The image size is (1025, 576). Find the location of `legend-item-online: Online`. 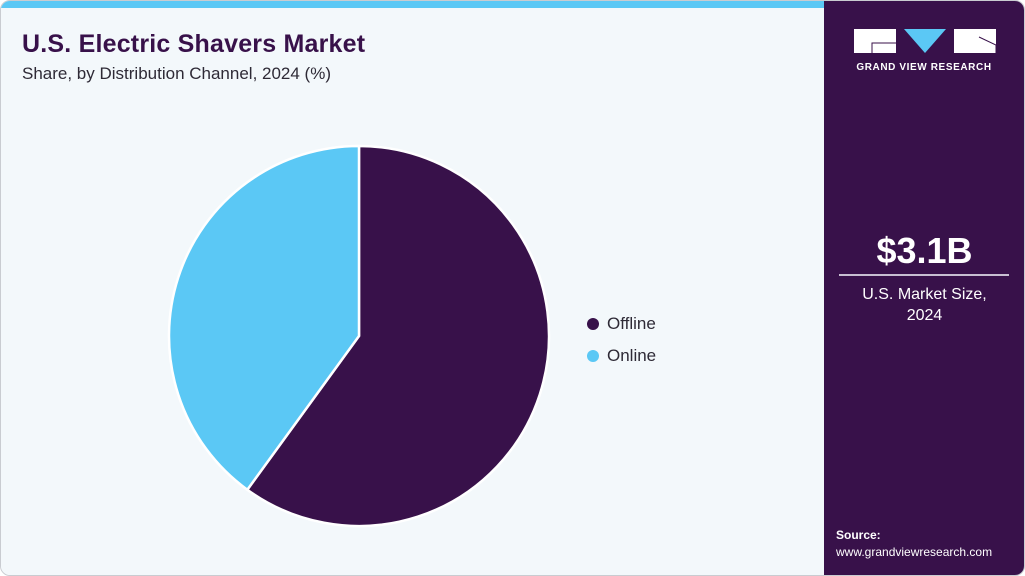

legend-item-online: Online is located at coordinates (621, 356).